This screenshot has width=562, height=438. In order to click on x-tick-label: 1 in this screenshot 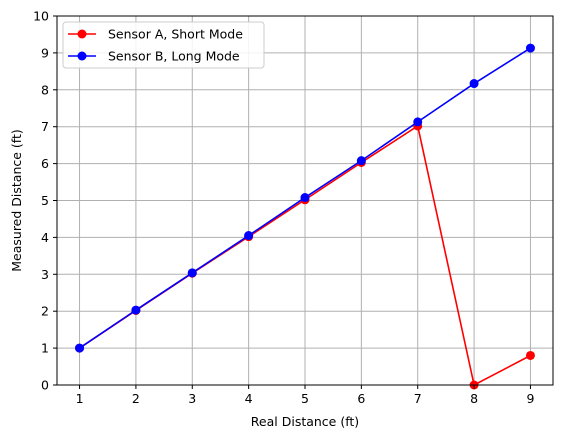, I will do `click(80, 398)`.